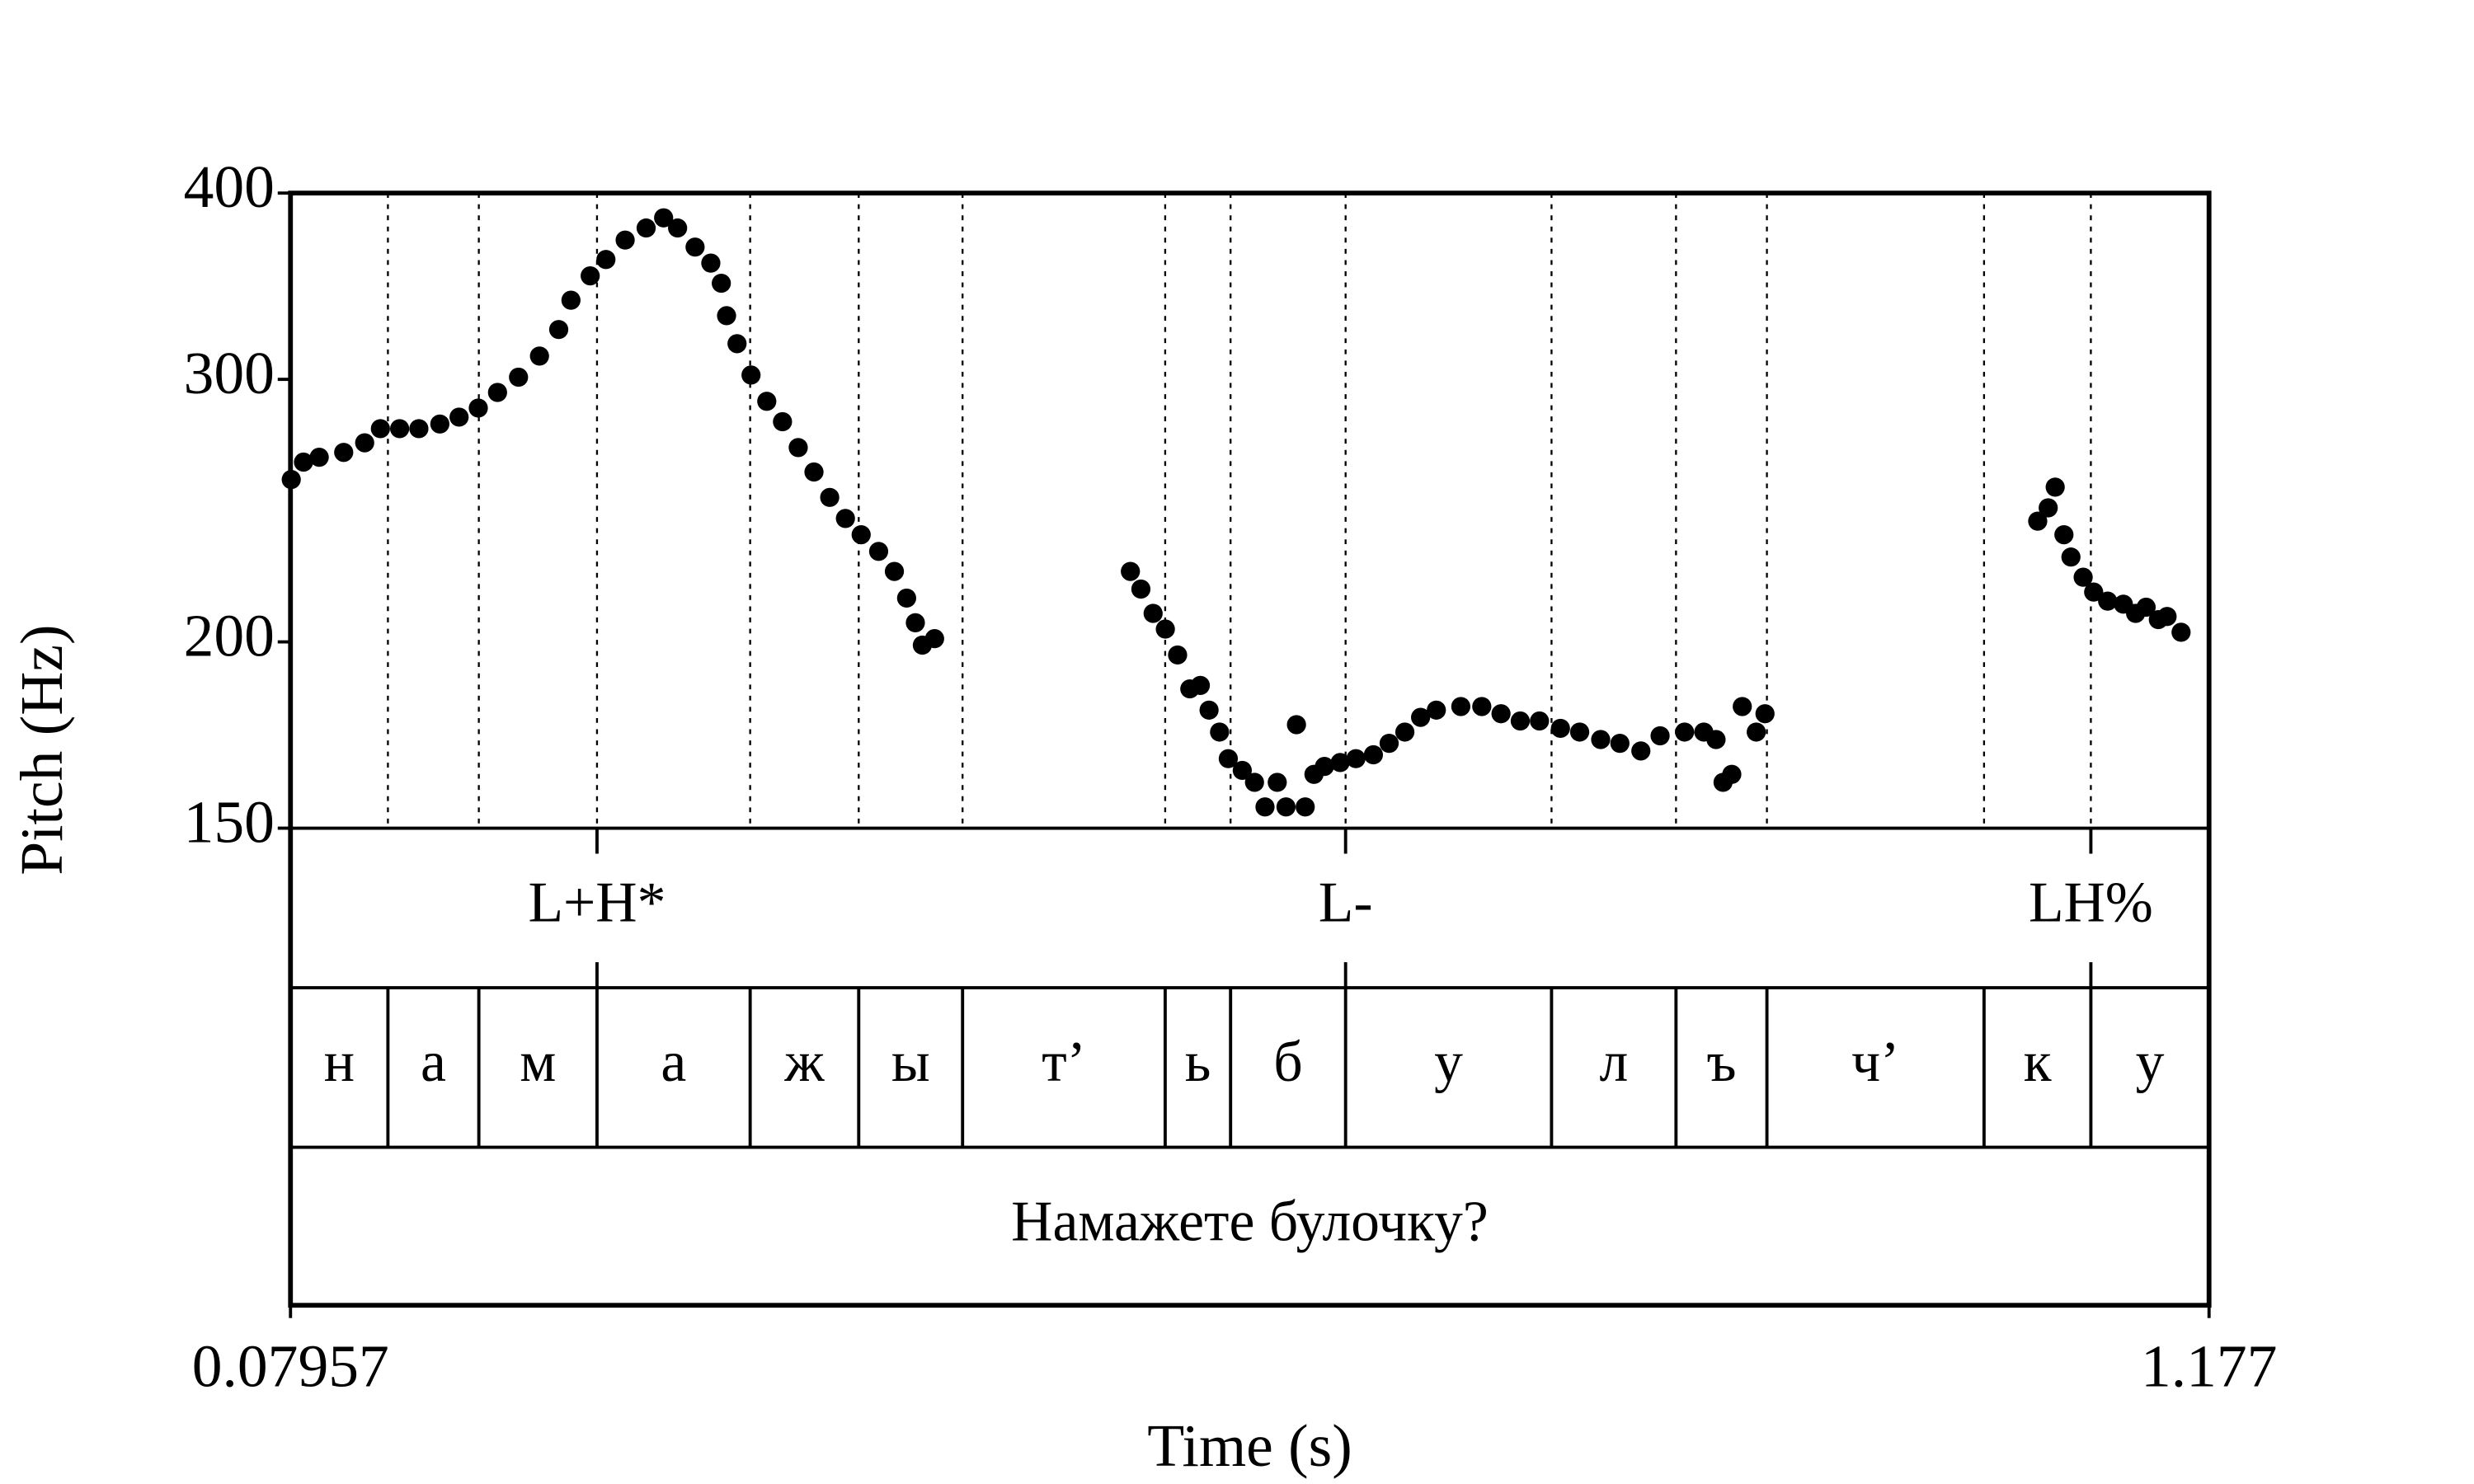  I want to click on tier-interval-label: т’, so click(1064, 1062).